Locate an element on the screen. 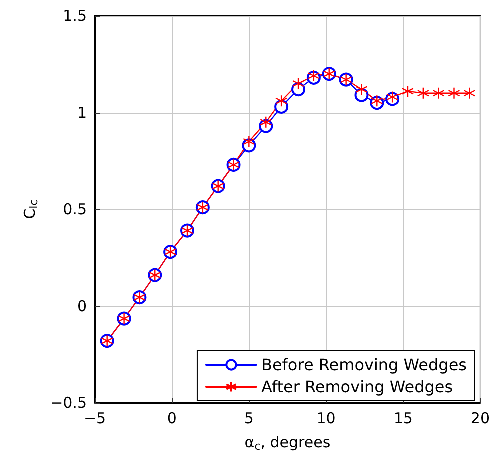  y-tick-label: −0.5 is located at coordinates (68, 403).